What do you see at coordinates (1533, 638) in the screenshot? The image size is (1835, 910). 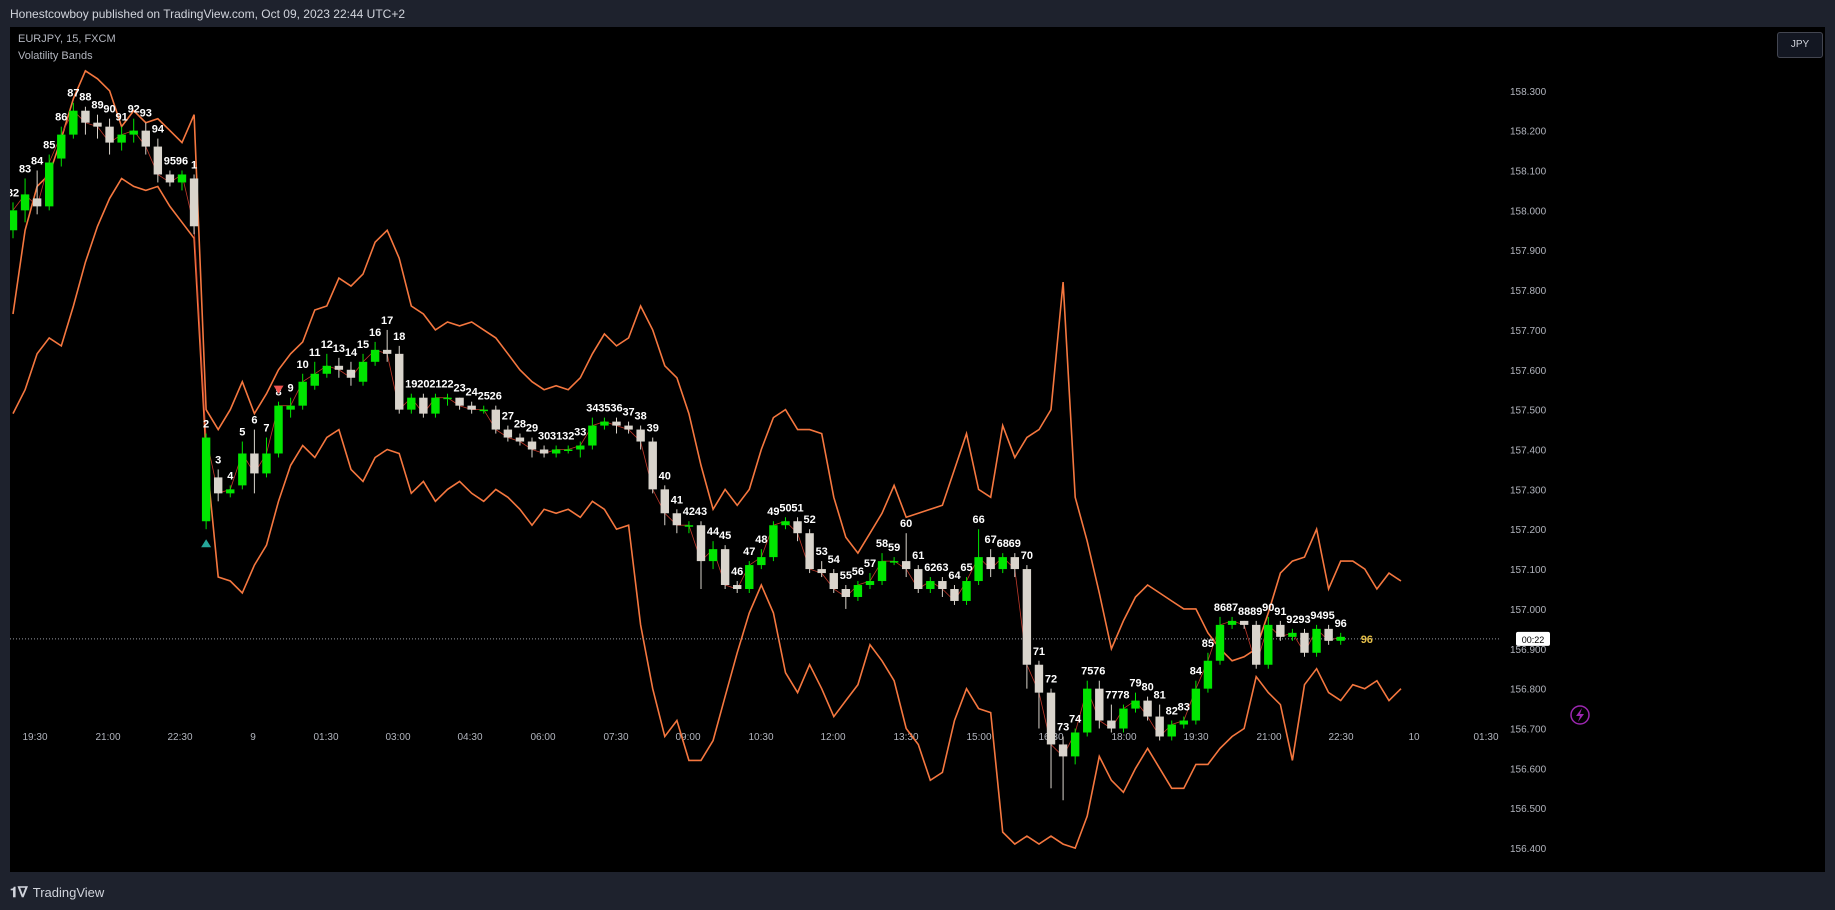 I see `countdown-box` at bounding box center [1533, 638].